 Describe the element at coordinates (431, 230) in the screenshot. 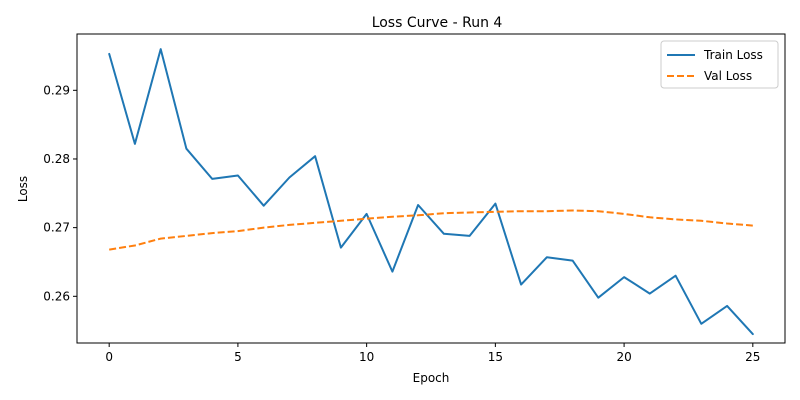

I see `series-line-val-loss` at that location.